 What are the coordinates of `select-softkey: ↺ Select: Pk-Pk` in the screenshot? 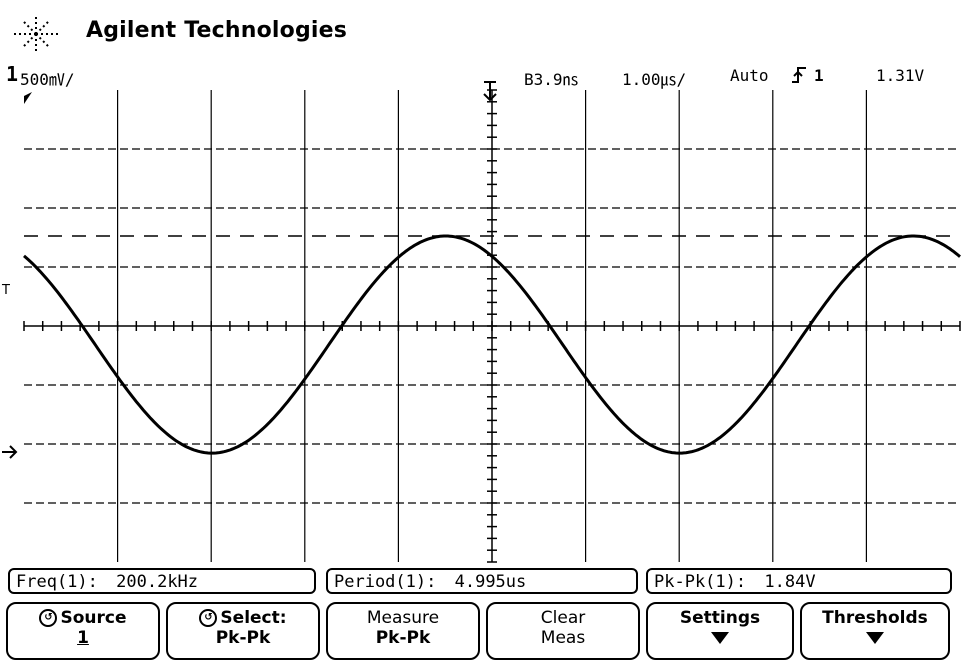 It's located at (243, 631).